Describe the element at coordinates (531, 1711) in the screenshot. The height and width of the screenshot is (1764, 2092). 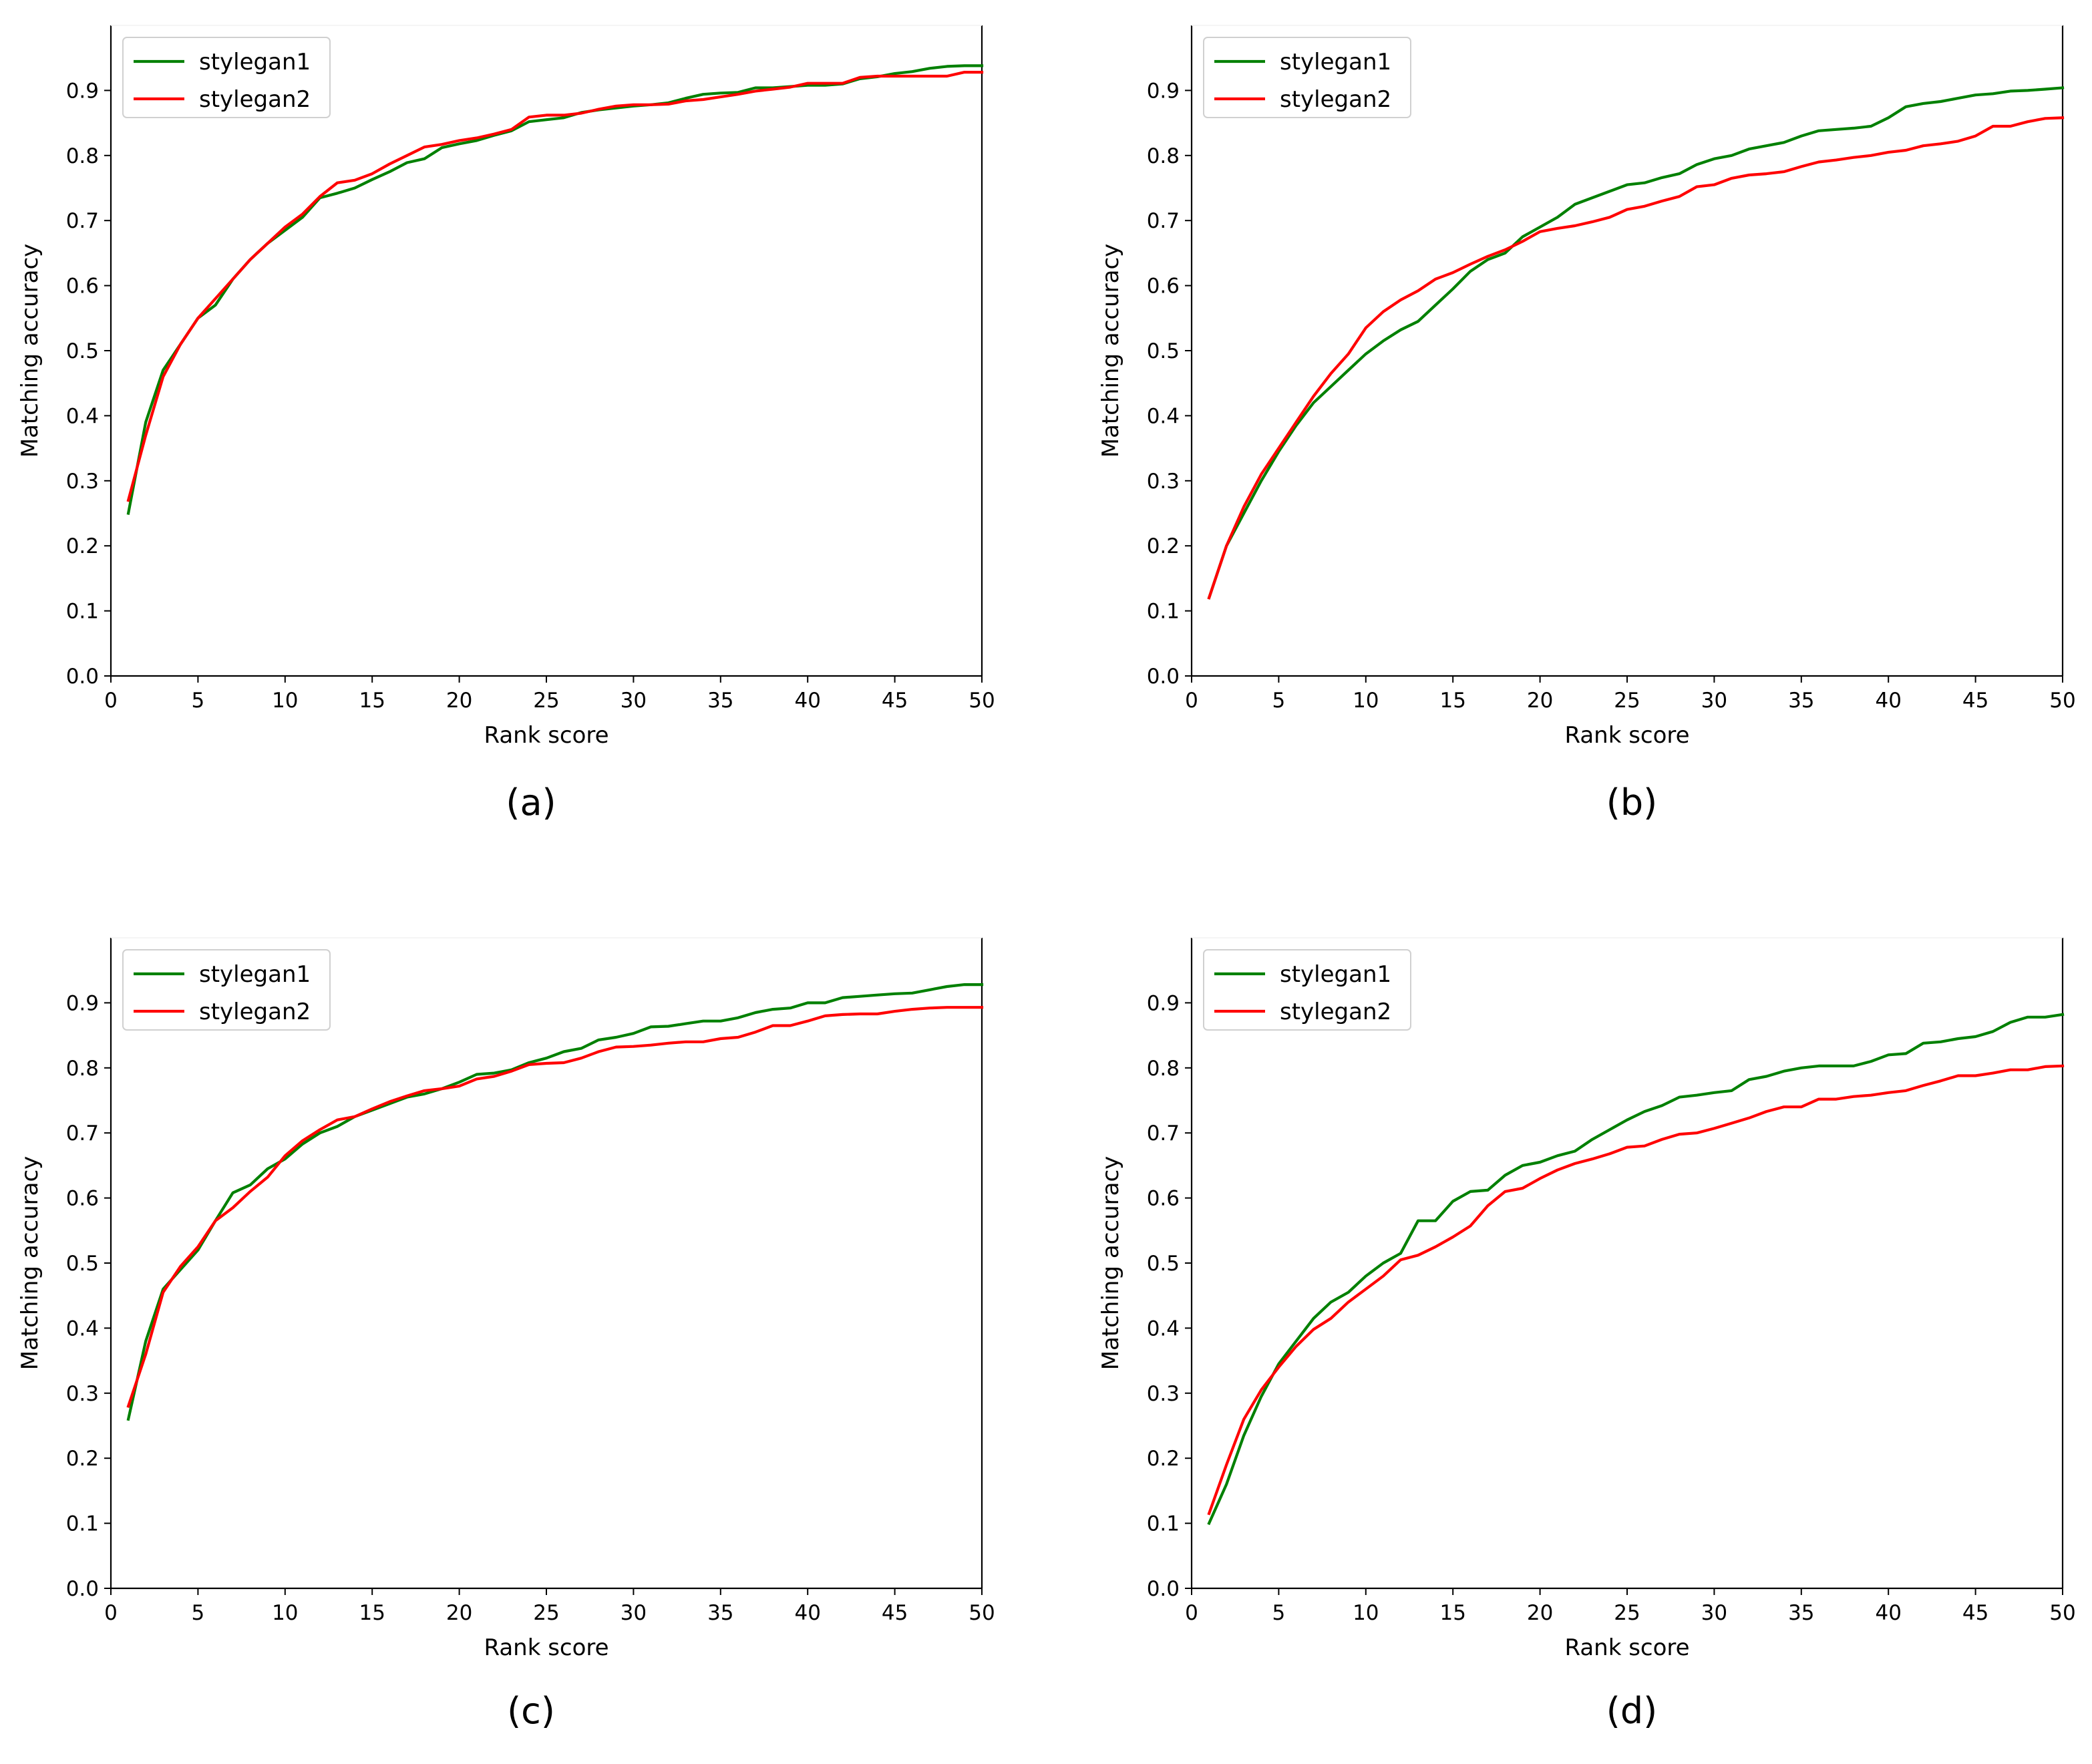
I see `panel-caption: (c)` at that location.